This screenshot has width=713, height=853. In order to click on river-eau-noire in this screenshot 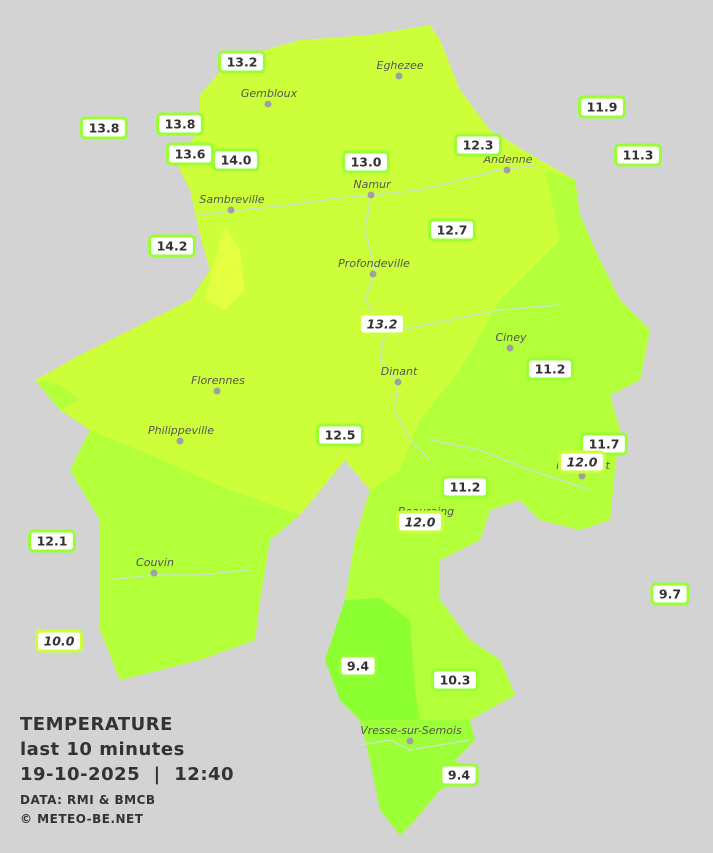, I will do `click(180, 575)`.